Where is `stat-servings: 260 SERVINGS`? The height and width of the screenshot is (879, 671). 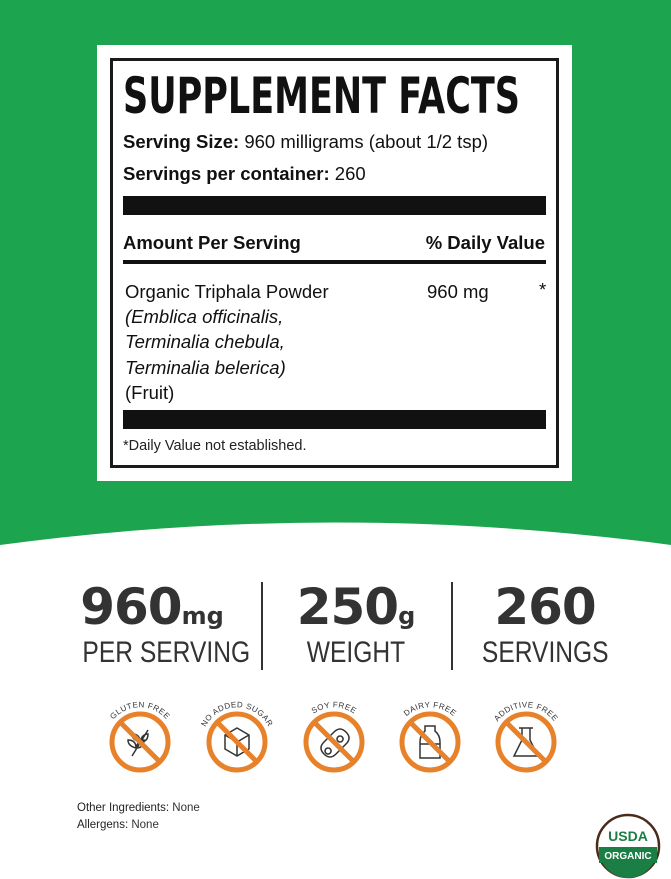
stat-servings: 260 SERVINGS is located at coordinates (545, 623).